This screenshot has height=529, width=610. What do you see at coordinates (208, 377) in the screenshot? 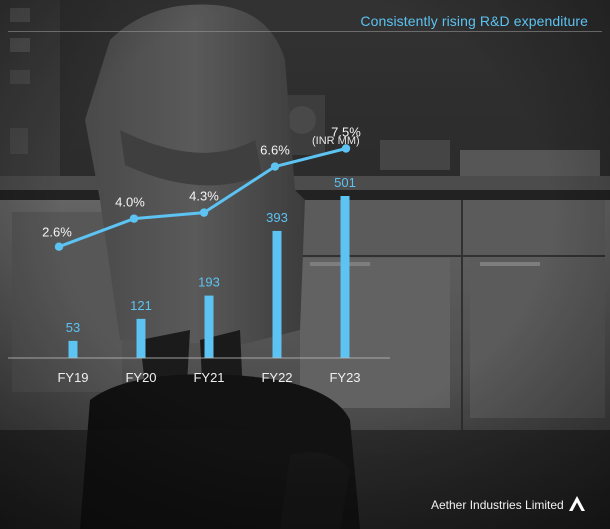
I see `x-tick-label: FY21` at bounding box center [208, 377].